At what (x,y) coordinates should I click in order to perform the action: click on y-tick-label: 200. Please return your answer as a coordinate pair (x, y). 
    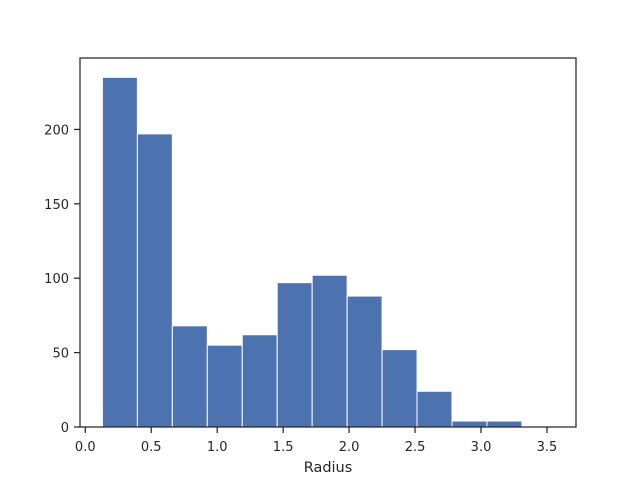
    Looking at the image, I should click on (56, 130).